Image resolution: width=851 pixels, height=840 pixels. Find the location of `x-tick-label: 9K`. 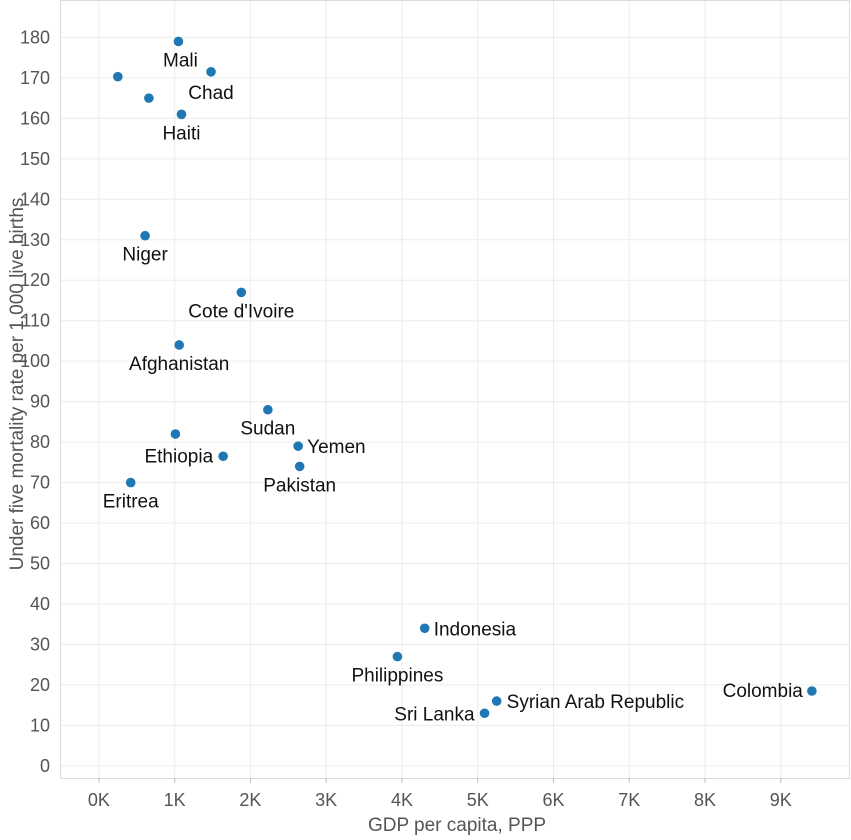

x-tick-label: 9K is located at coordinates (781, 800).